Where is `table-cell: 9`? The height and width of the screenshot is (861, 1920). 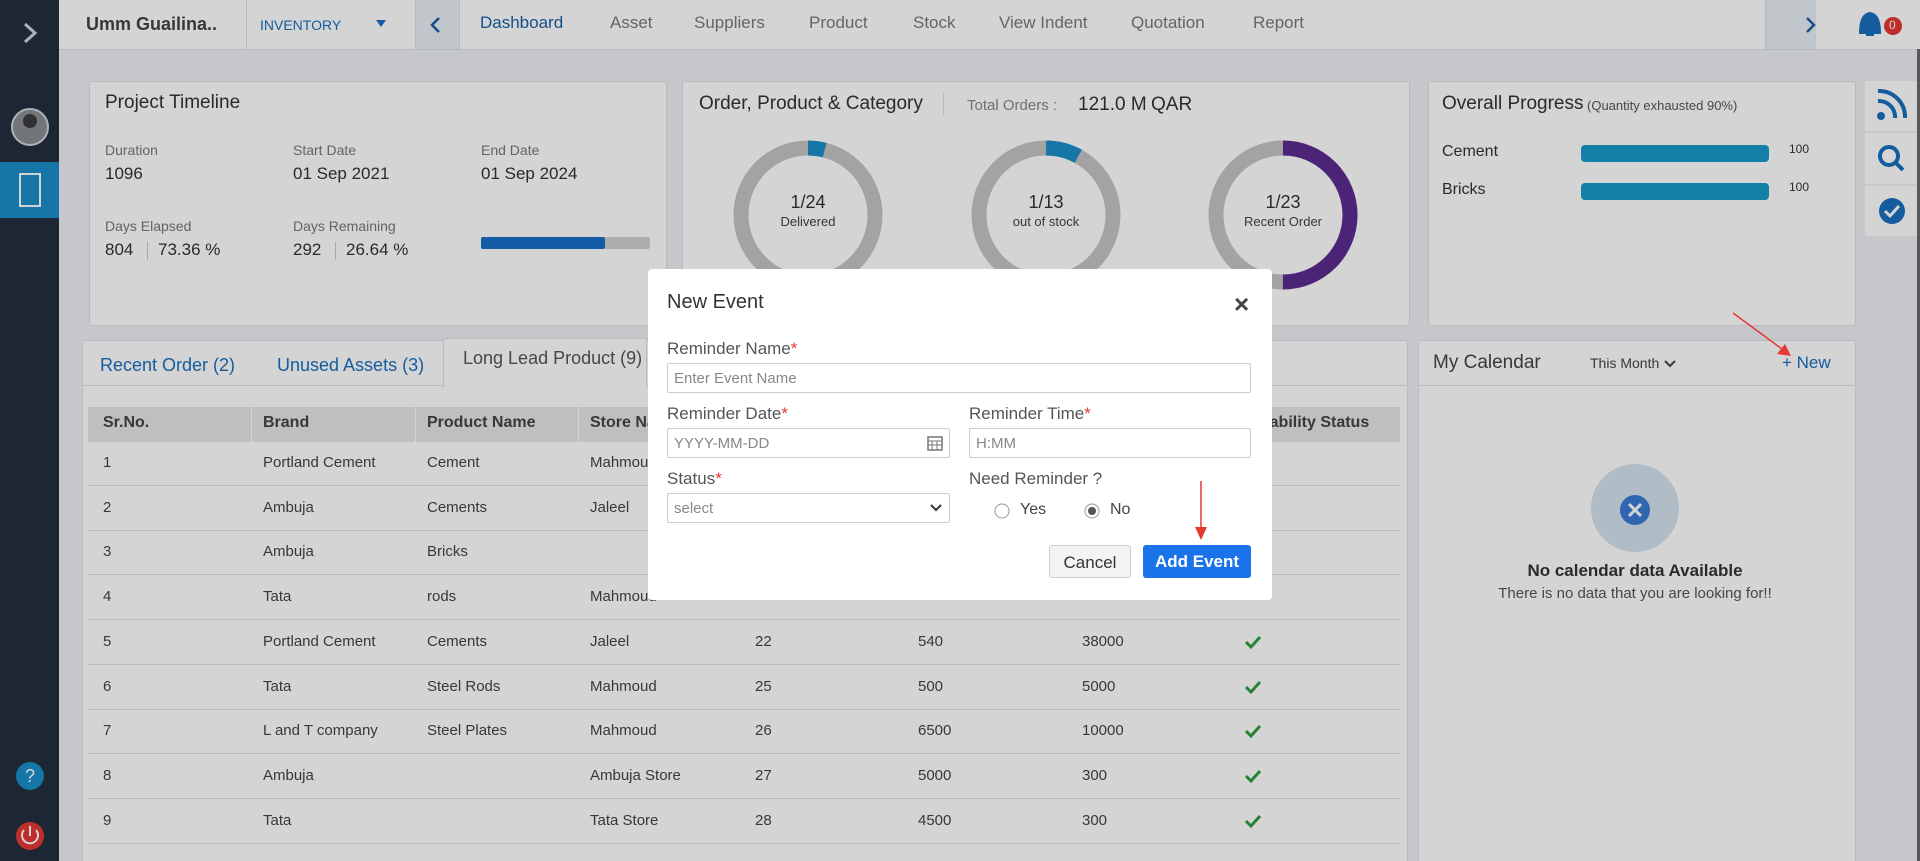
table-cell: 9 is located at coordinates (107, 820).